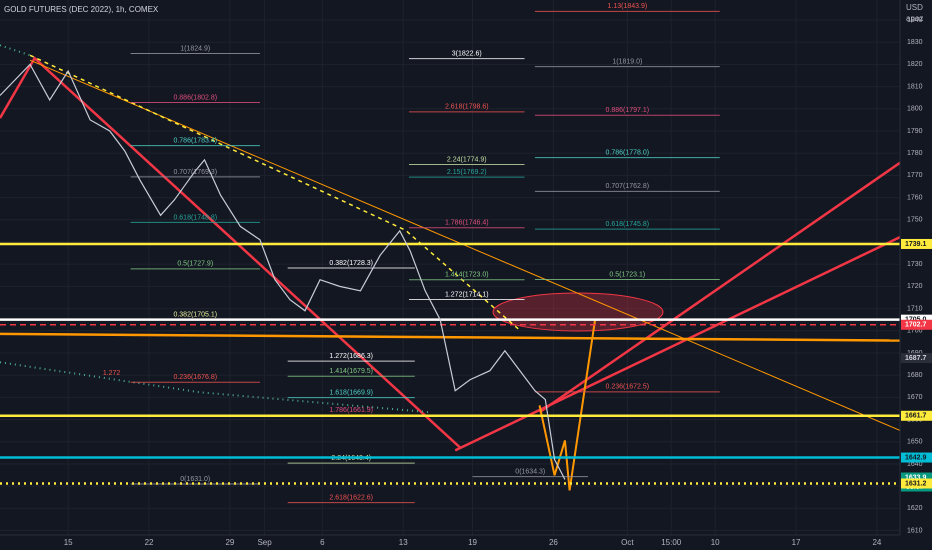 The width and height of the screenshot is (932, 550). I want to click on fib-label: 2.618(1798.6), so click(467, 107).